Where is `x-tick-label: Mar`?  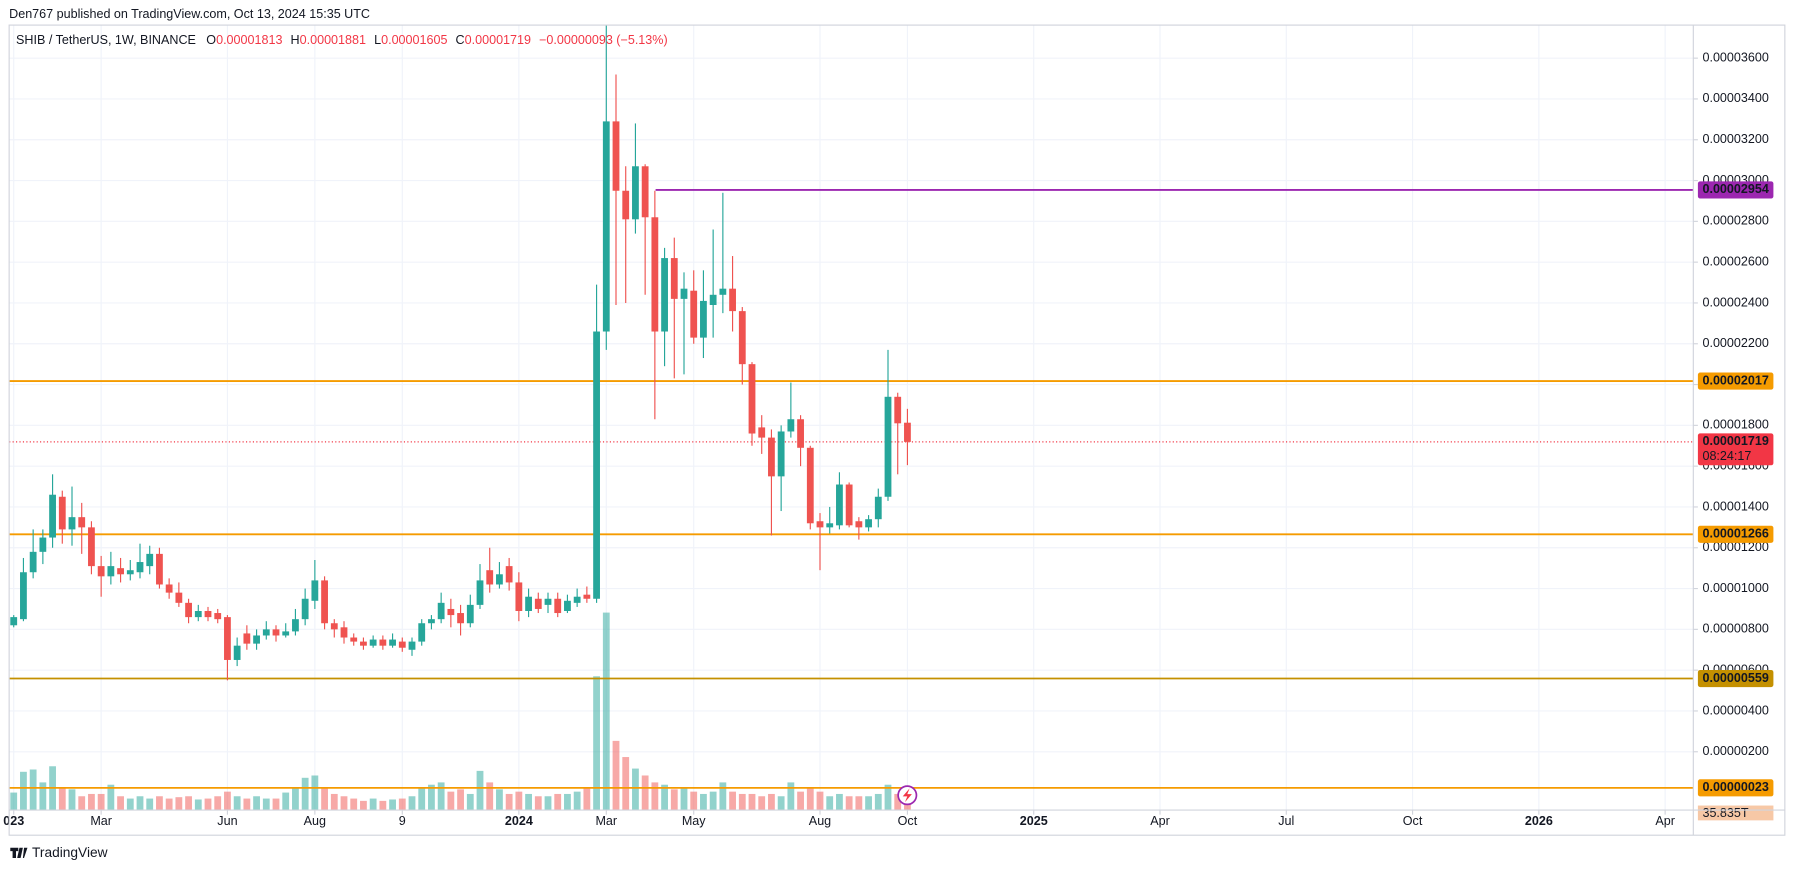
x-tick-label: Mar is located at coordinates (606, 821).